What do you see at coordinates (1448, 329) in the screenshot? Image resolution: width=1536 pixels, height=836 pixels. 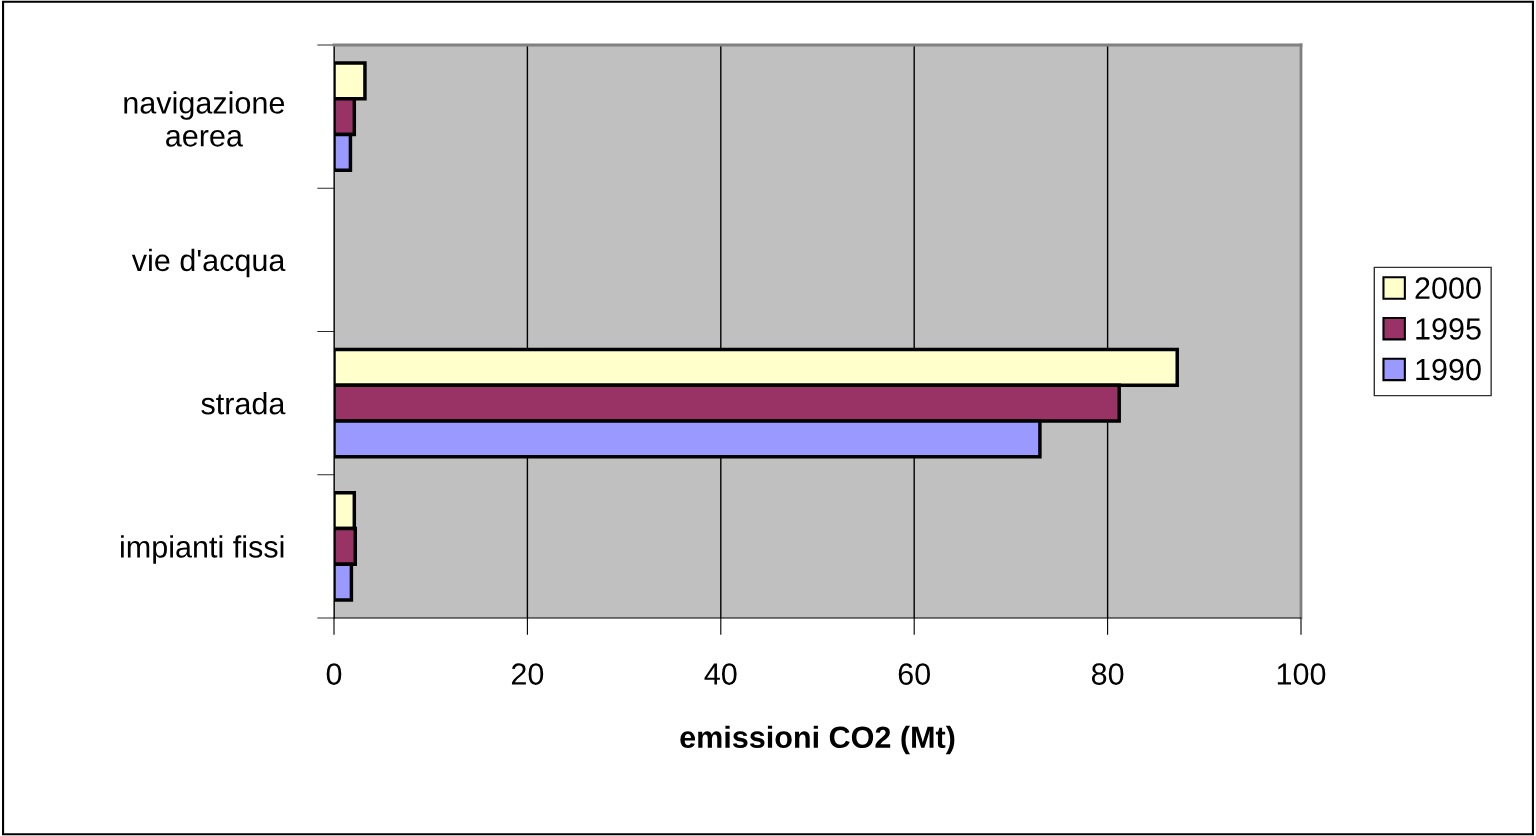 I see `legend-label: 1995` at bounding box center [1448, 329].